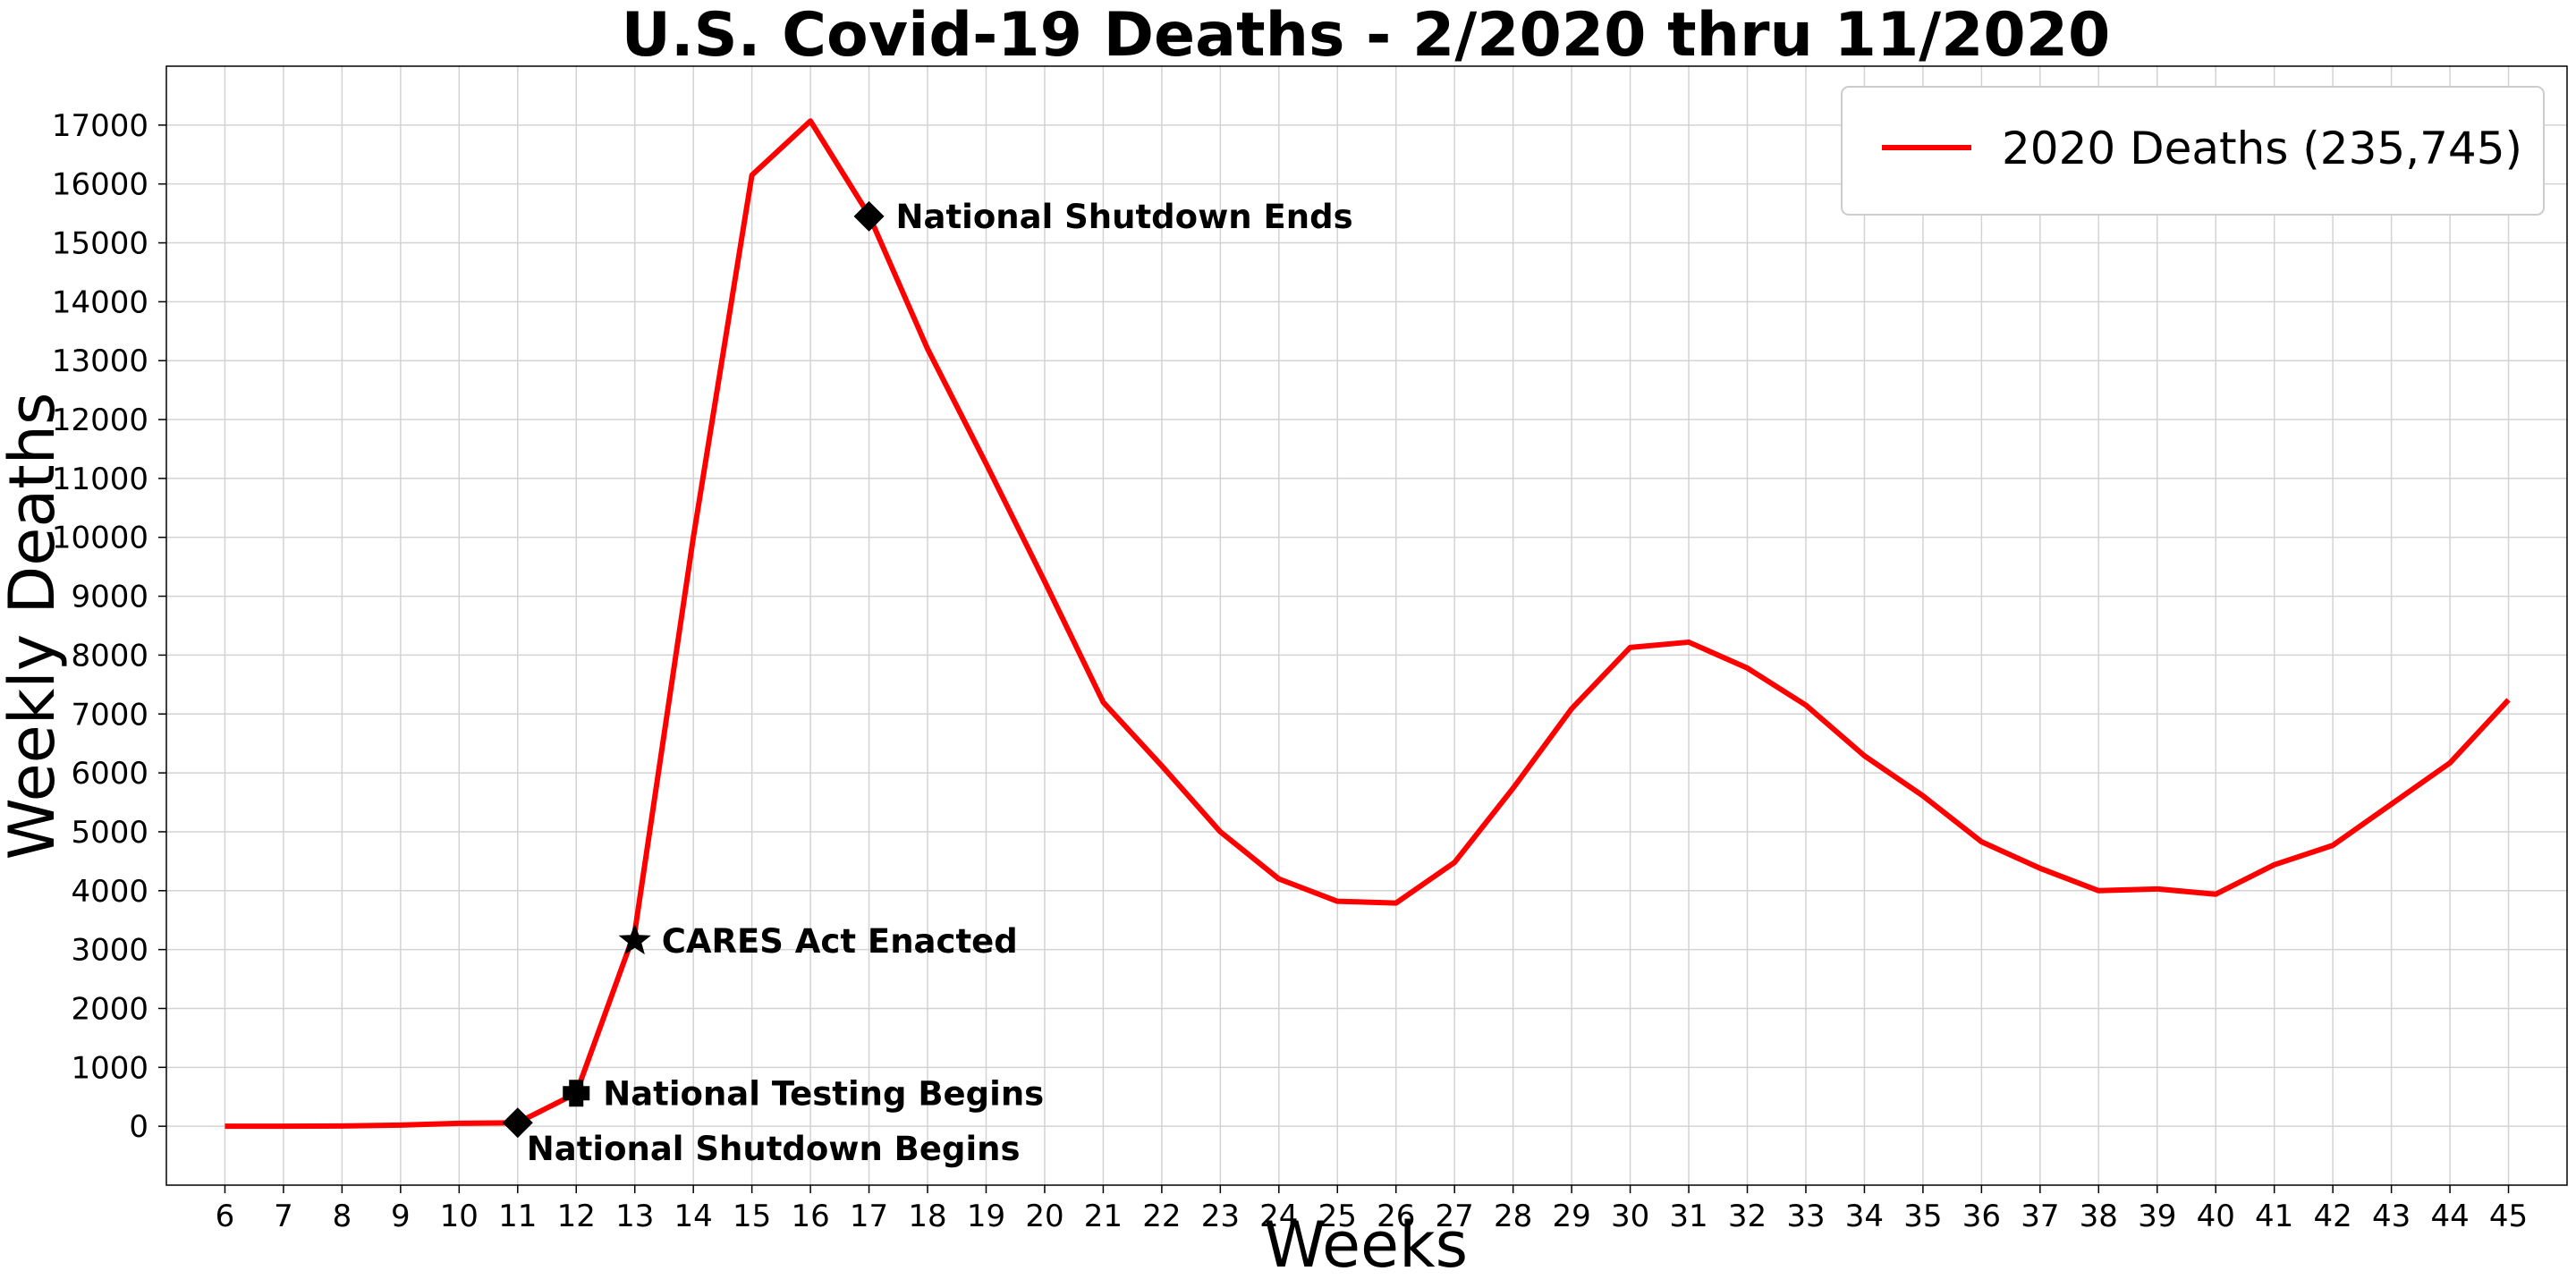 Image resolution: width=2576 pixels, height=1288 pixels. Describe the element at coordinates (576, 1093) in the screenshot. I see `annotation-marker-plus` at that location.